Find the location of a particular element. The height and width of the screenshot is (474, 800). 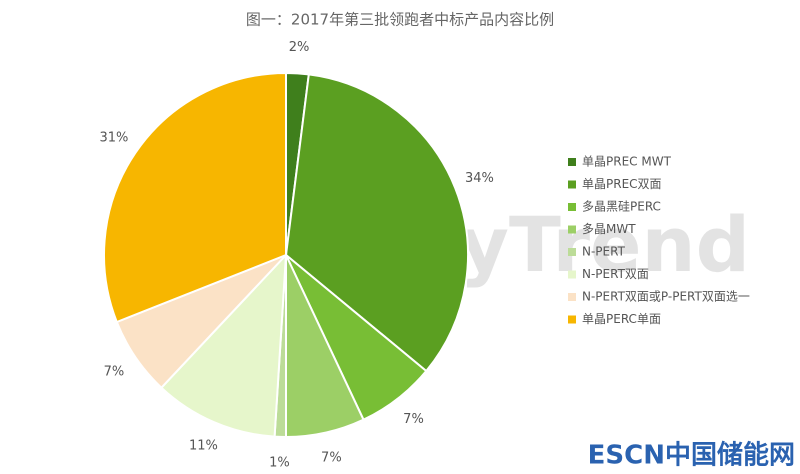

data-label: 11% is located at coordinates (203, 445).